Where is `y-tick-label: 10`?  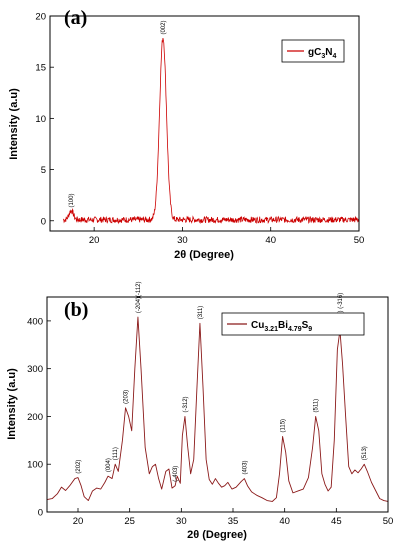
y-tick-label: 10 is located at coordinates (40, 119).